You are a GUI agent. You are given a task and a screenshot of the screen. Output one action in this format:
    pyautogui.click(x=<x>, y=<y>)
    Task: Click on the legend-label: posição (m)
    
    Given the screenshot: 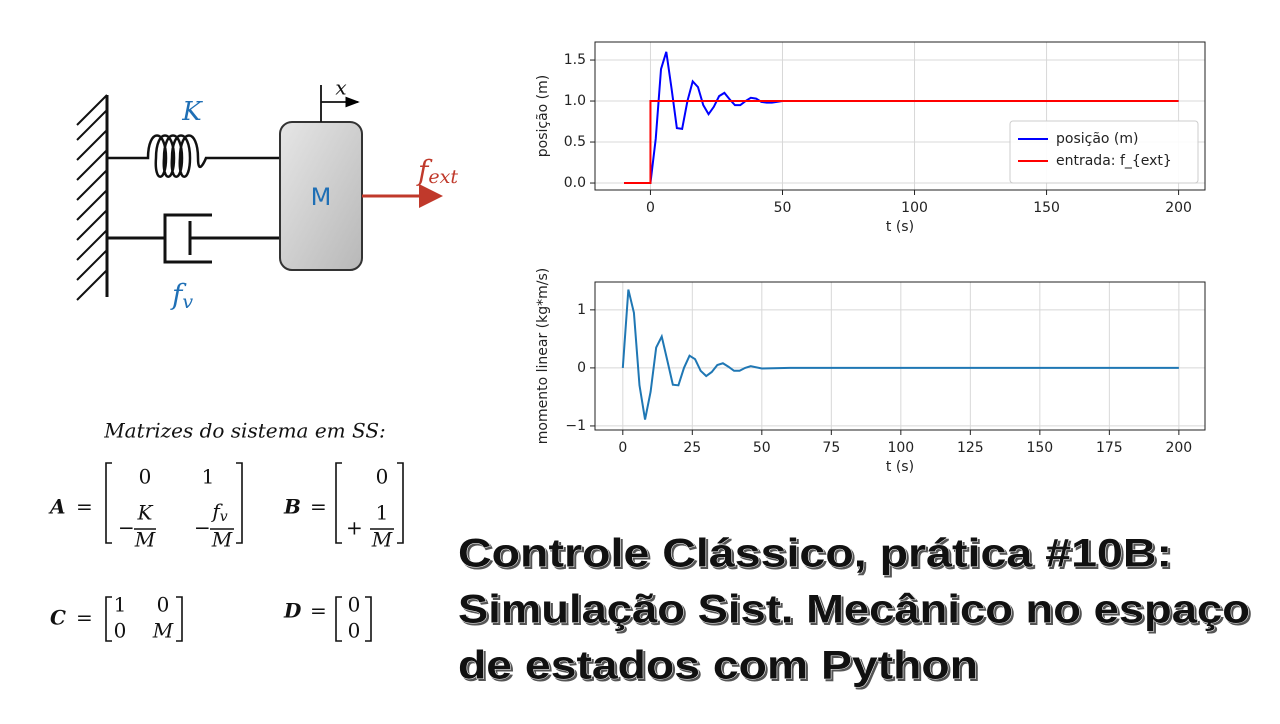 What is the action you would take?
    pyautogui.click(x=1097, y=139)
    